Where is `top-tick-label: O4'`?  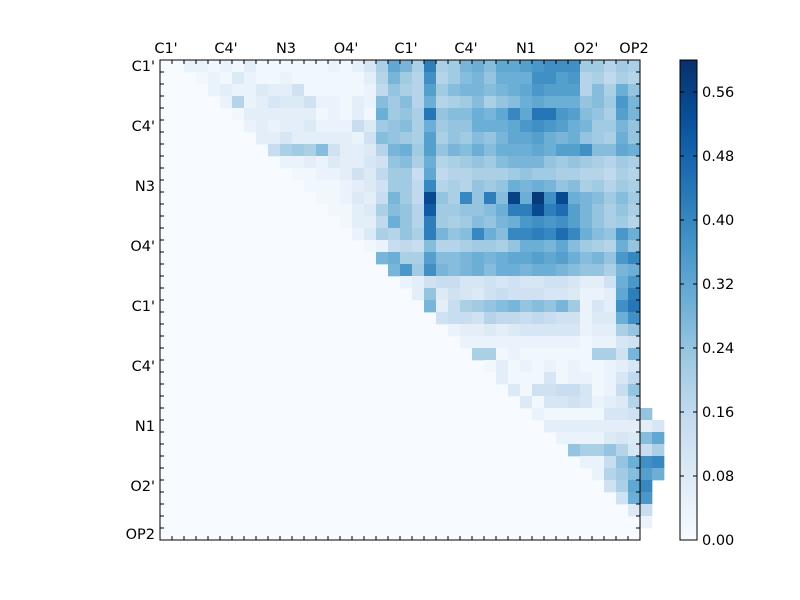
top-tick-label: O4' is located at coordinates (346, 49).